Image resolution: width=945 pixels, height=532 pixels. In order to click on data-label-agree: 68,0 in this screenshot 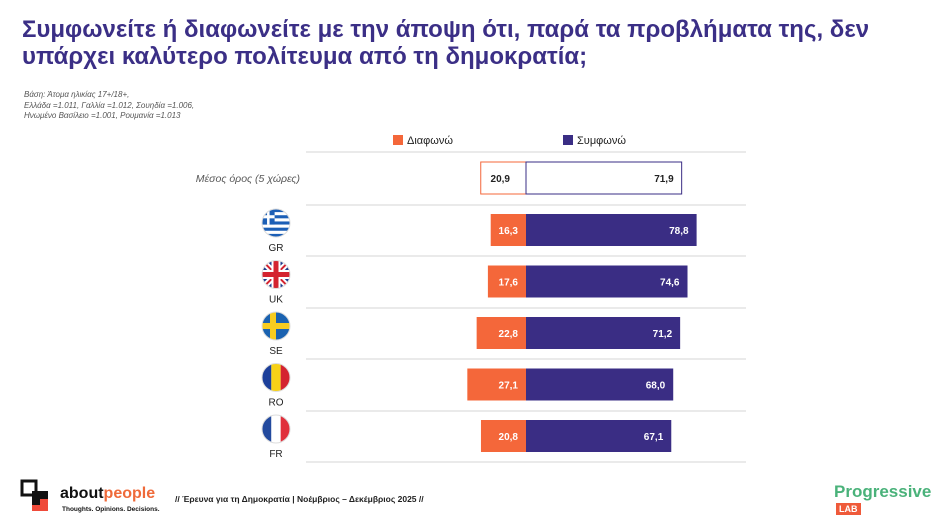, I will do `click(656, 386)`.